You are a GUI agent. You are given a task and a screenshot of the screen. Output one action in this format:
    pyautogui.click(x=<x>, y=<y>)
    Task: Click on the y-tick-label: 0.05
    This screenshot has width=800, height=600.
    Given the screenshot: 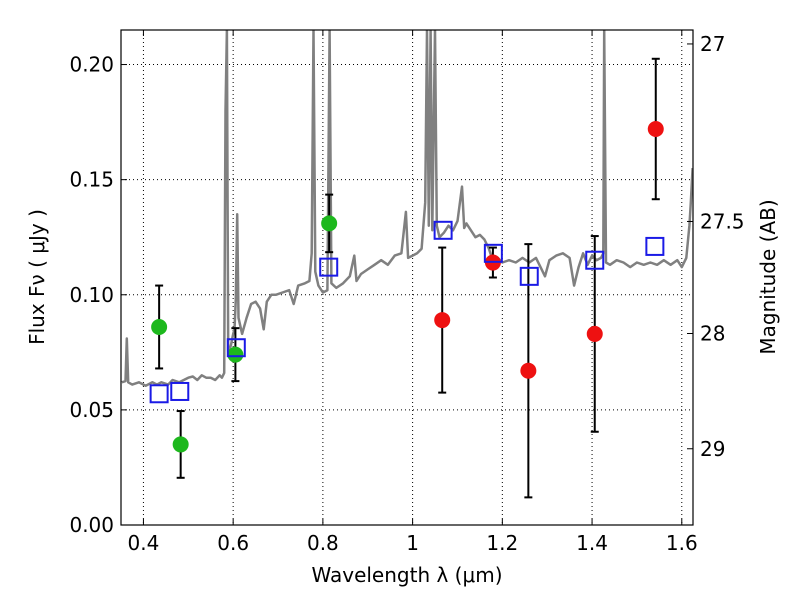 What is the action you would take?
    pyautogui.click(x=91, y=410)
    